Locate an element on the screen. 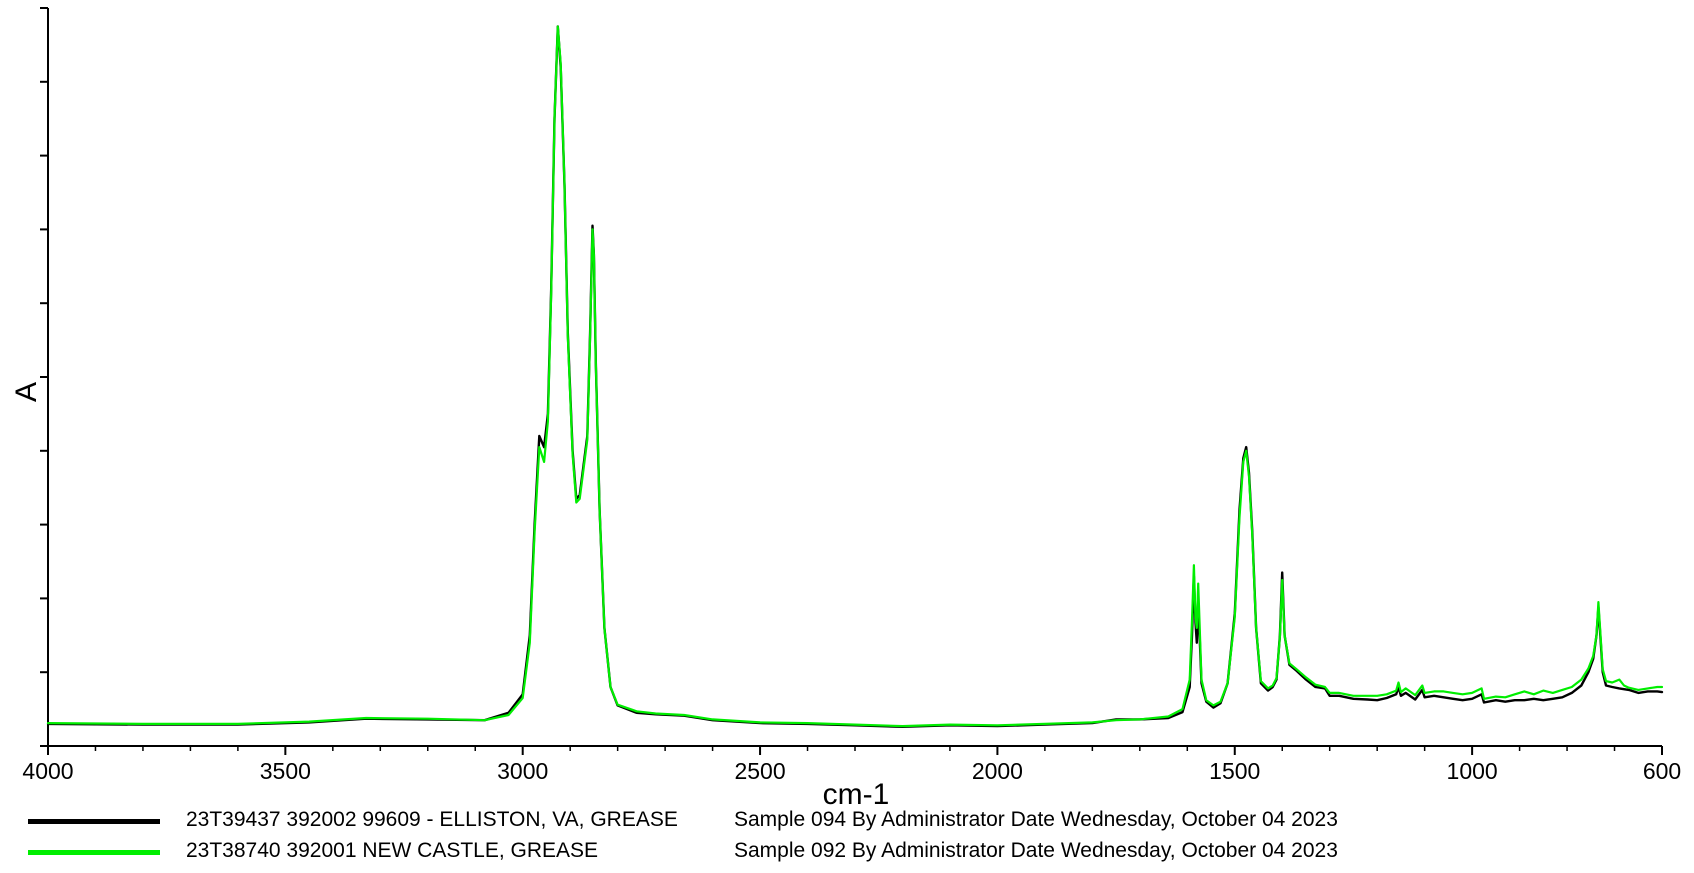 This screenshot has width=1694, height=873. x-tick-label: 4000 is located at coordinates (47, 771).